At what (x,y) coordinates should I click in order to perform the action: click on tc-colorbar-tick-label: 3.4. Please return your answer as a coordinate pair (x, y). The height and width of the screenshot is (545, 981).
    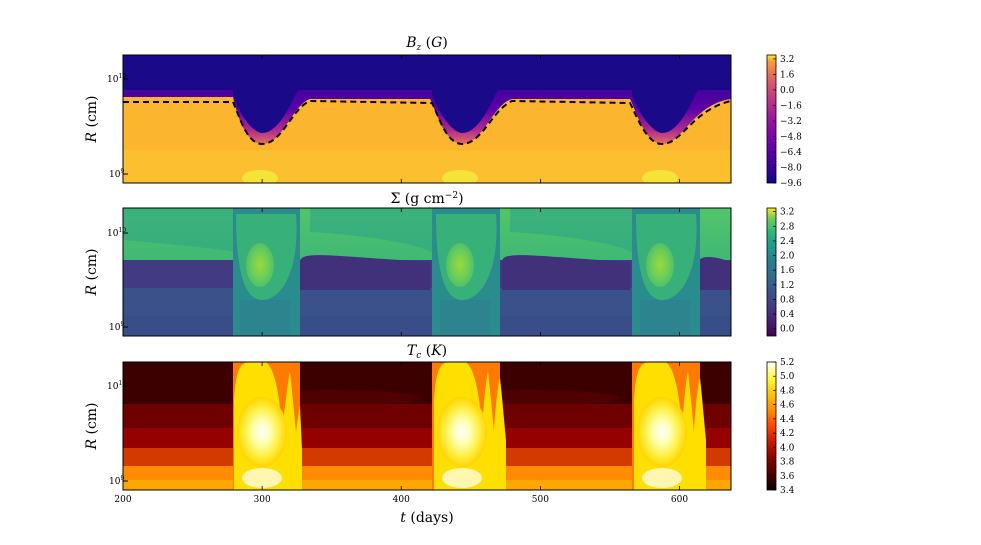
    Looking at the image, I should click on (787, 491).